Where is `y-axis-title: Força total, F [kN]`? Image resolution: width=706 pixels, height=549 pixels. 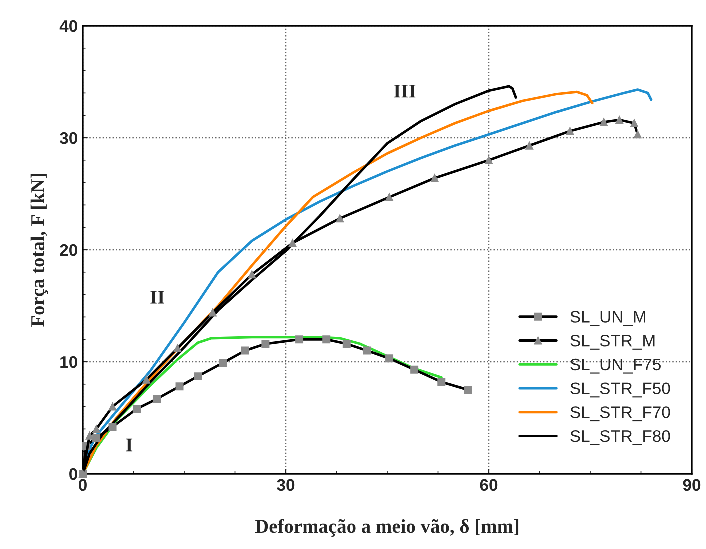
y-axis-title: Força total, F [kN] is located at coordinates (39, 251).